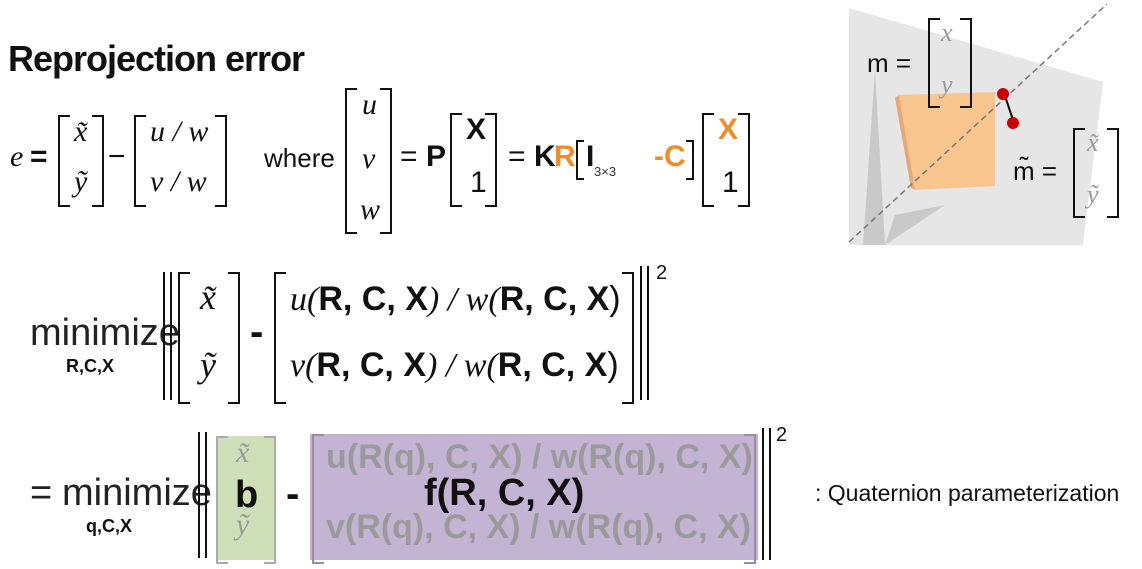 Image resolution: width=1142 pixels, height=569 pixels. Describe the element at coordinates (545, 156) in the screenshot. I see `K-matrix: K` at that location.